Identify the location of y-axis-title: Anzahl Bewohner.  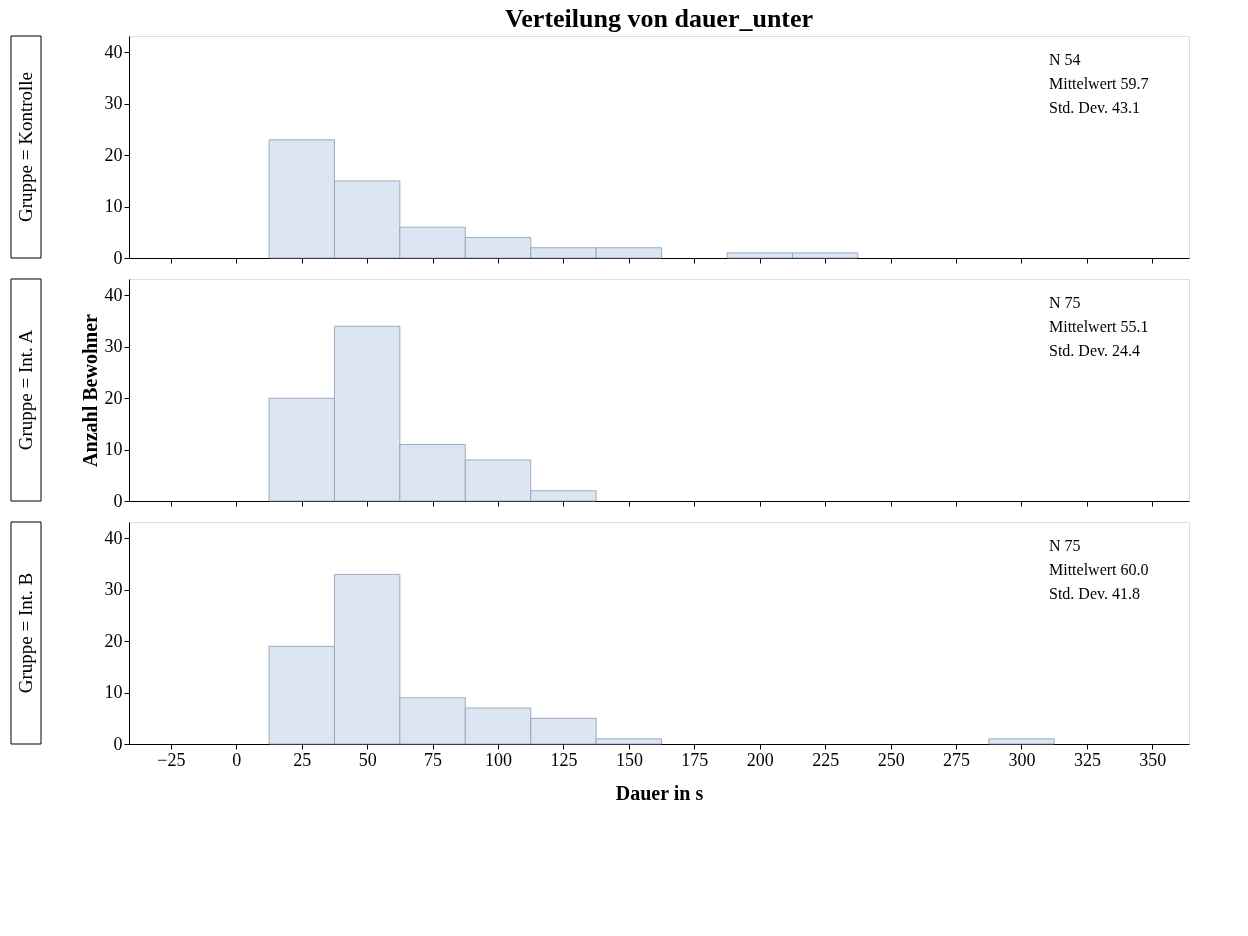
(89, 390).